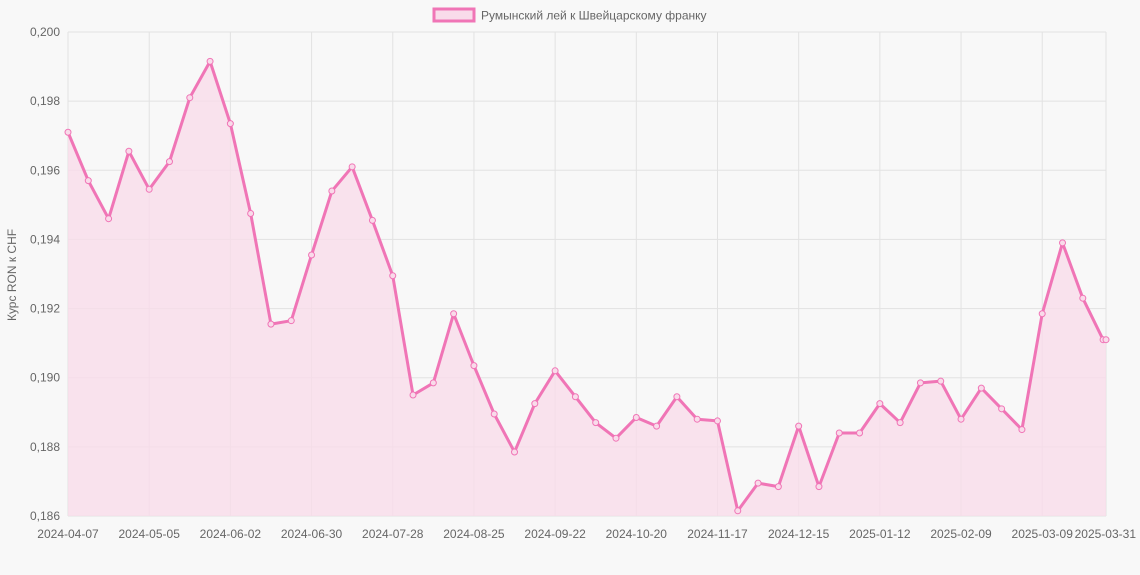 The height and width of the screenshot is (575, 1140). I want to click on y-tick-label: 0,196, so click(45, 170).